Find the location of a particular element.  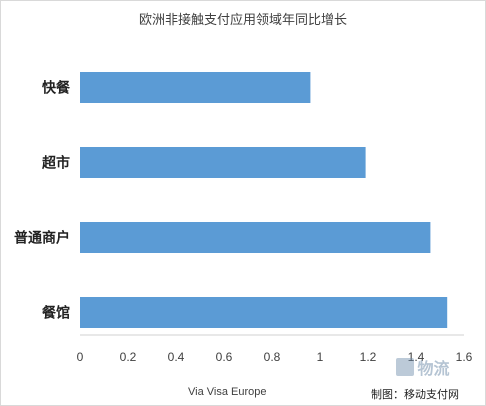

chart-title: 欧洲非接触支付应用领域年同比增长 is located at coordinates (242, 20).